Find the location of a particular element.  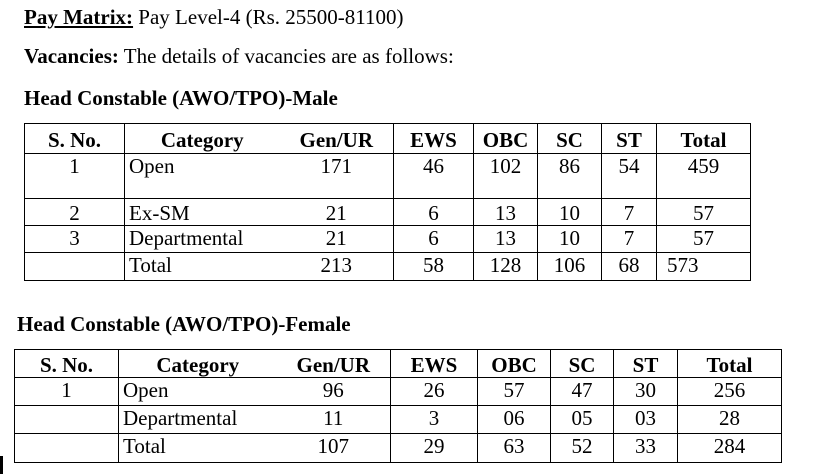

table-row: 1 Open 96 26 57 47 30 256 is located at coordinates (398, 391).